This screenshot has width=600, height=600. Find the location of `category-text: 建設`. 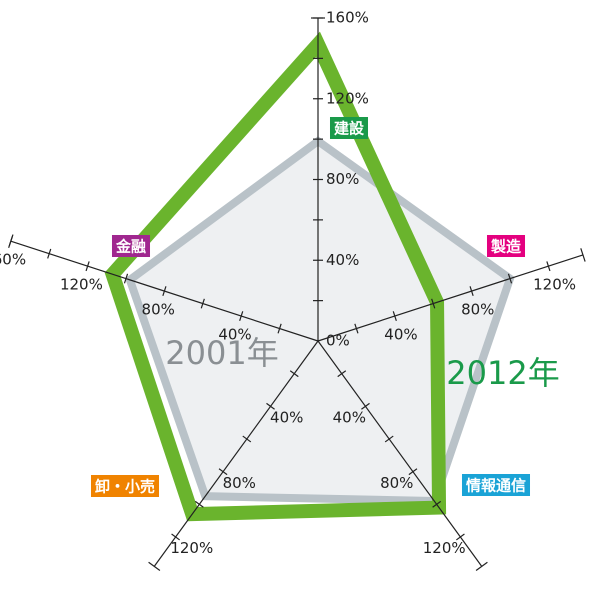

category-text: 建設 is located at coordinates (349, 129).